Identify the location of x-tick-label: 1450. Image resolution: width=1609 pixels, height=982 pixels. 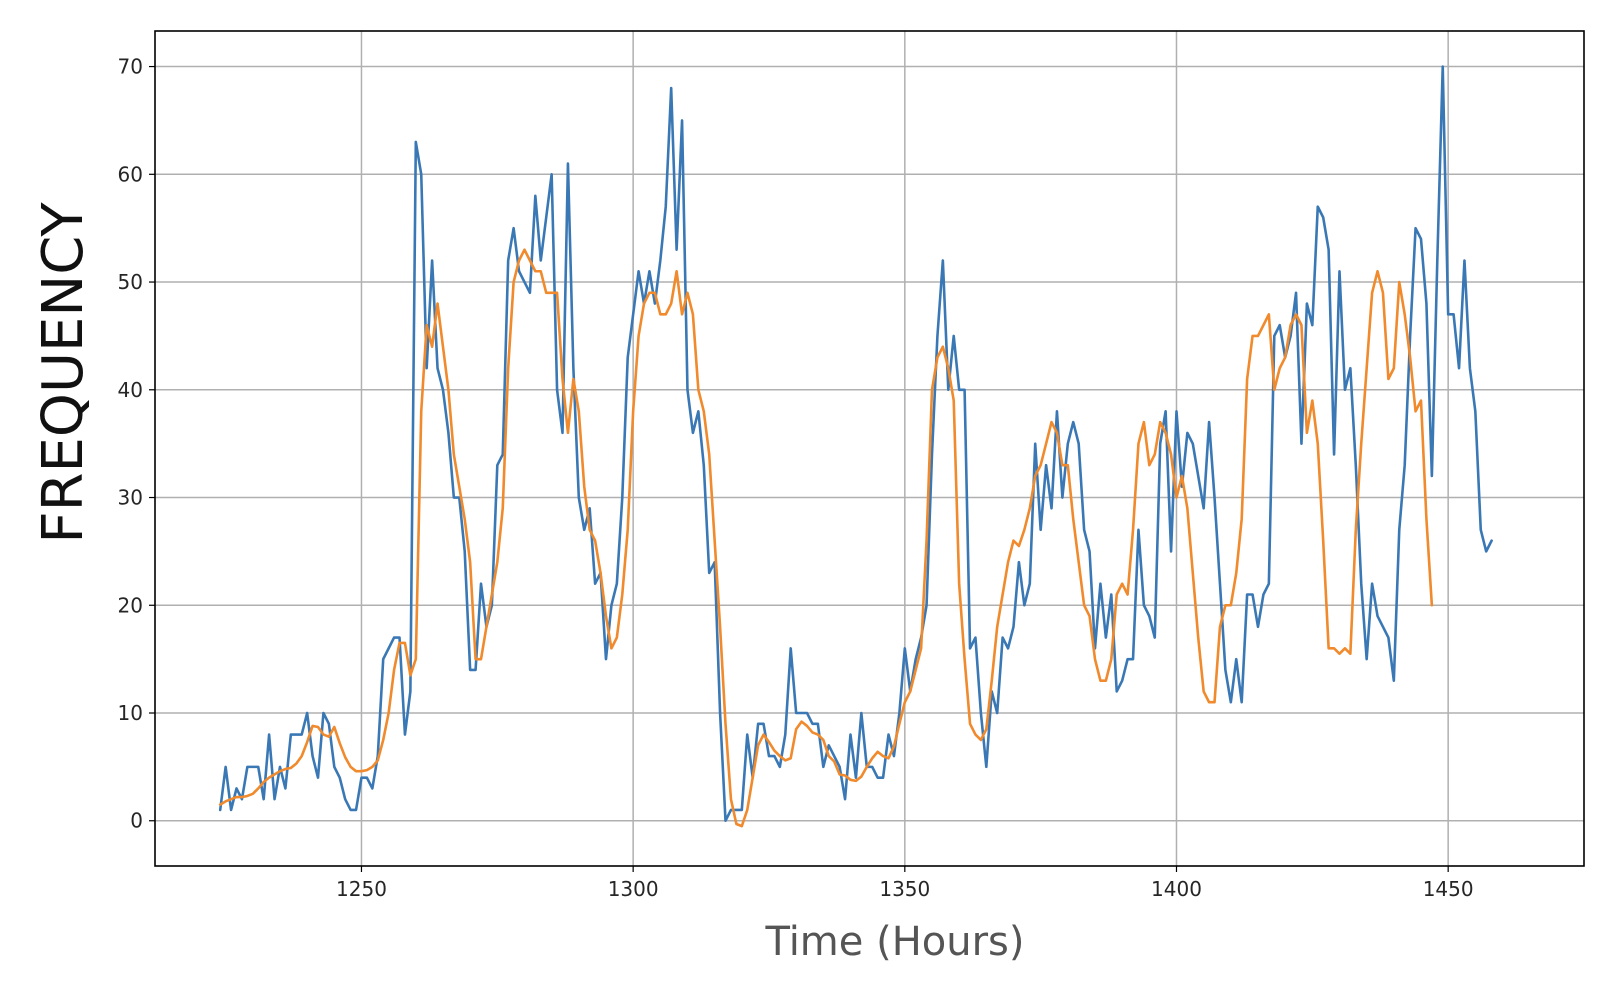
(1448, 889).